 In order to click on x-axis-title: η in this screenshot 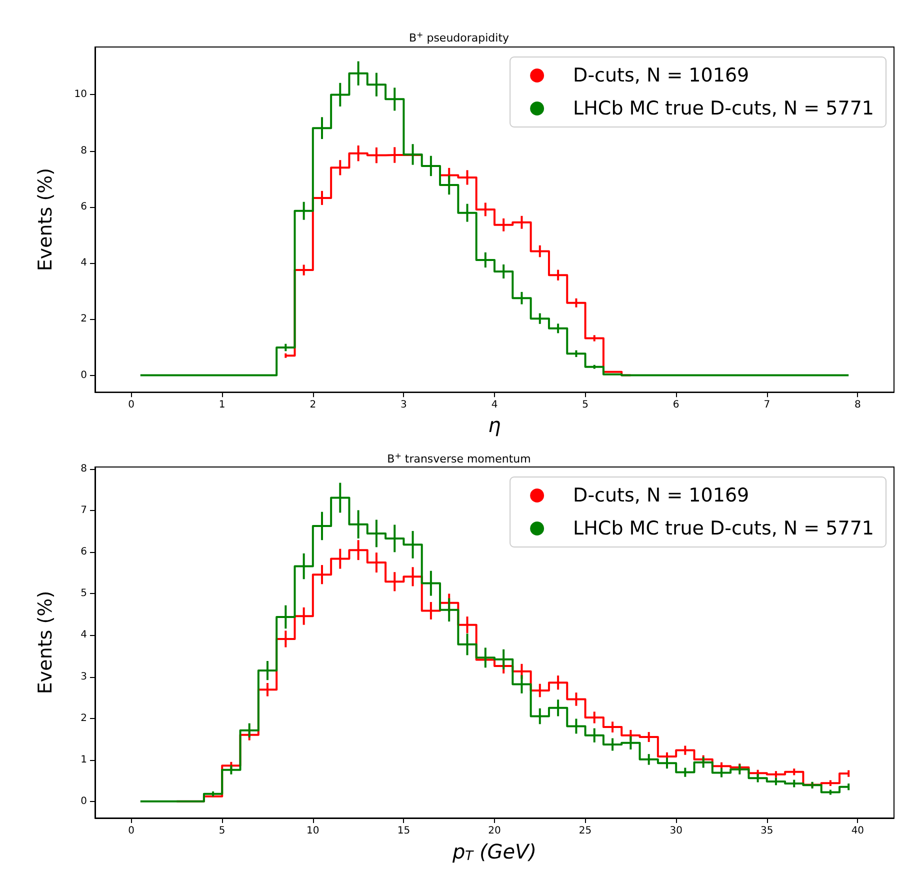, I will do `click(495, 425)`.